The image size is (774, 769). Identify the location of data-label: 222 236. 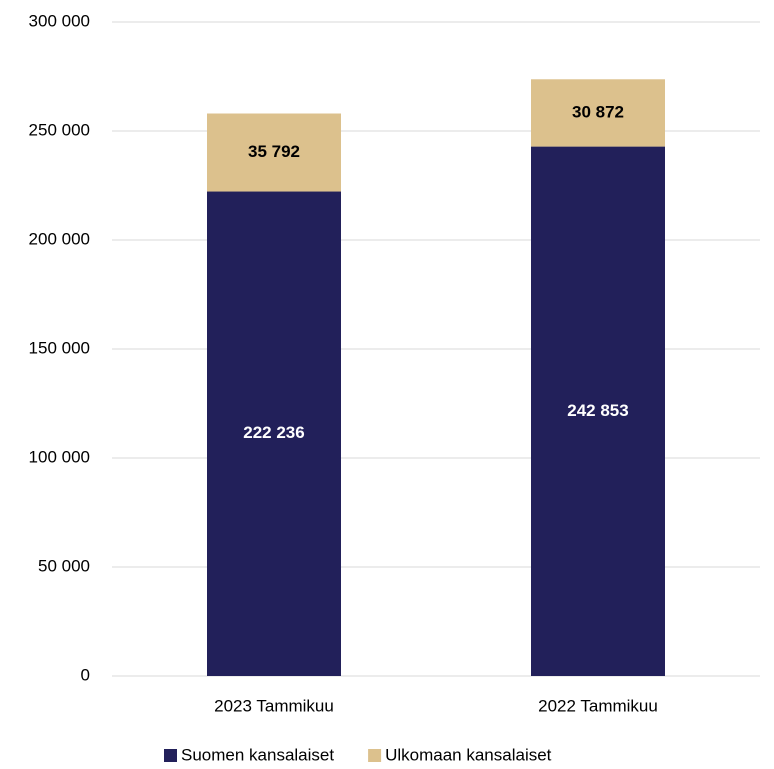
(273, 432).